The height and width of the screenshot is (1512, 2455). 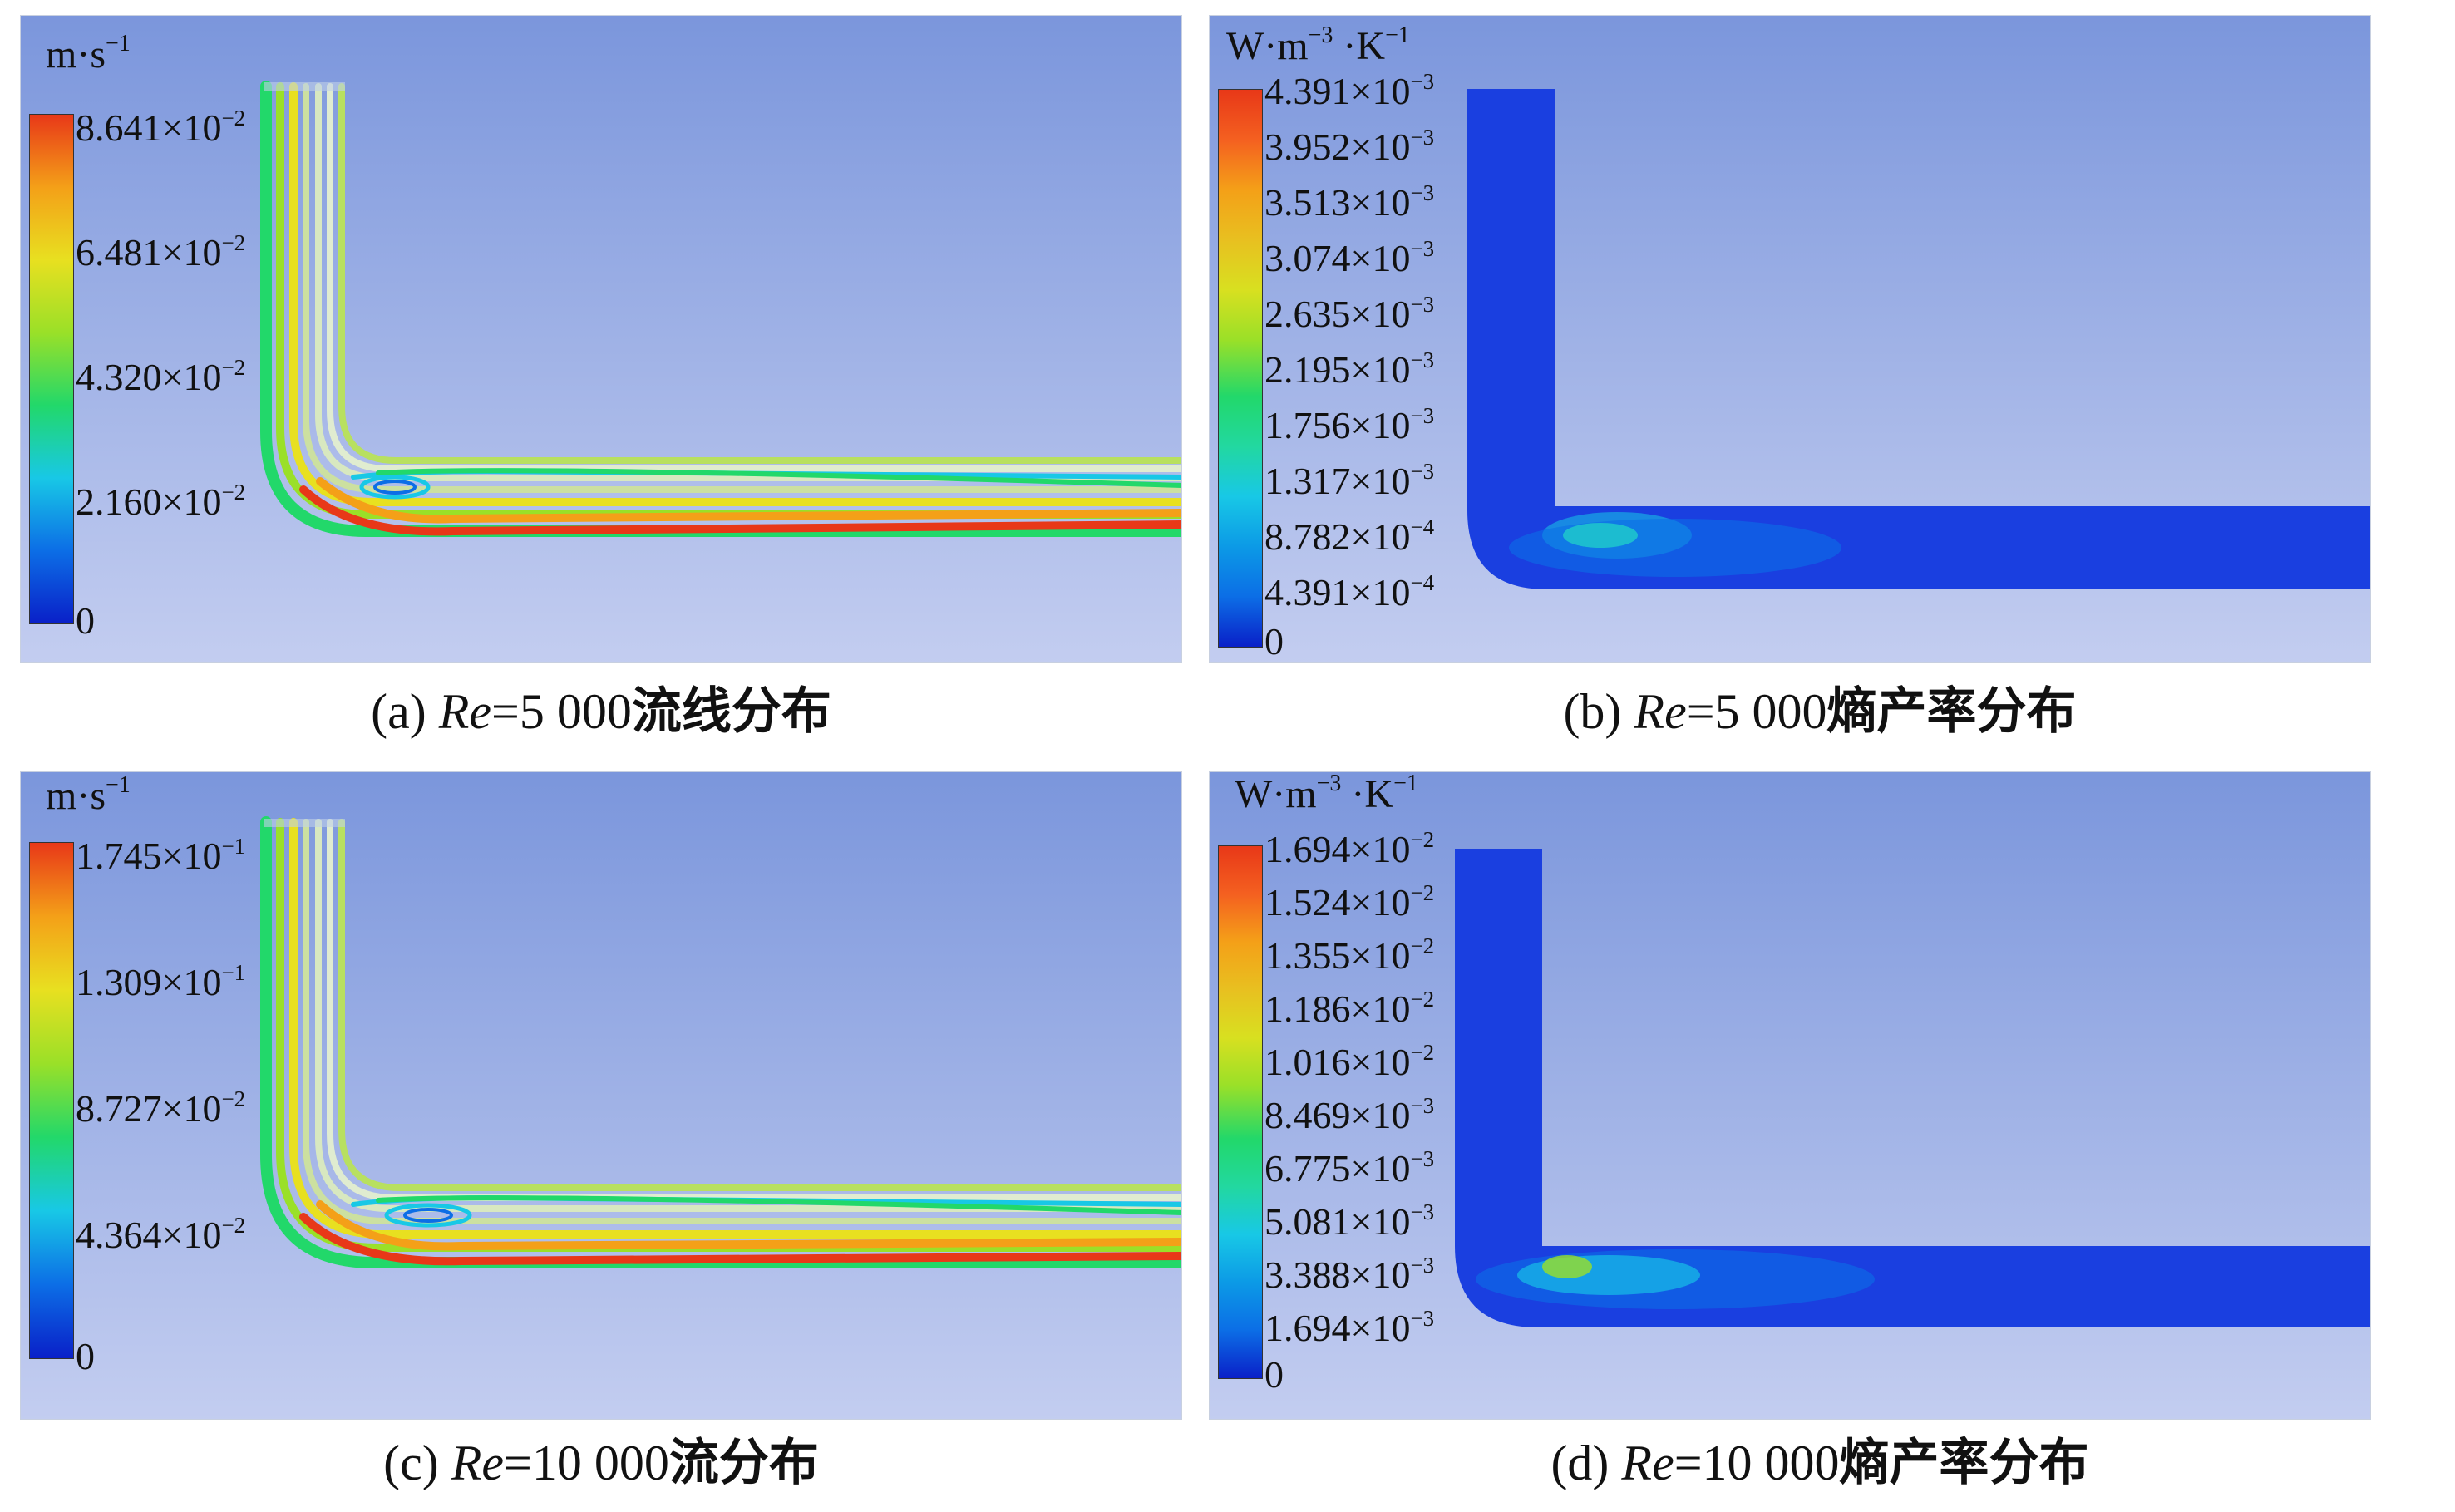 I want to click on legend-tick: 1.756×10⁻³, so click(x=1349, y=425).